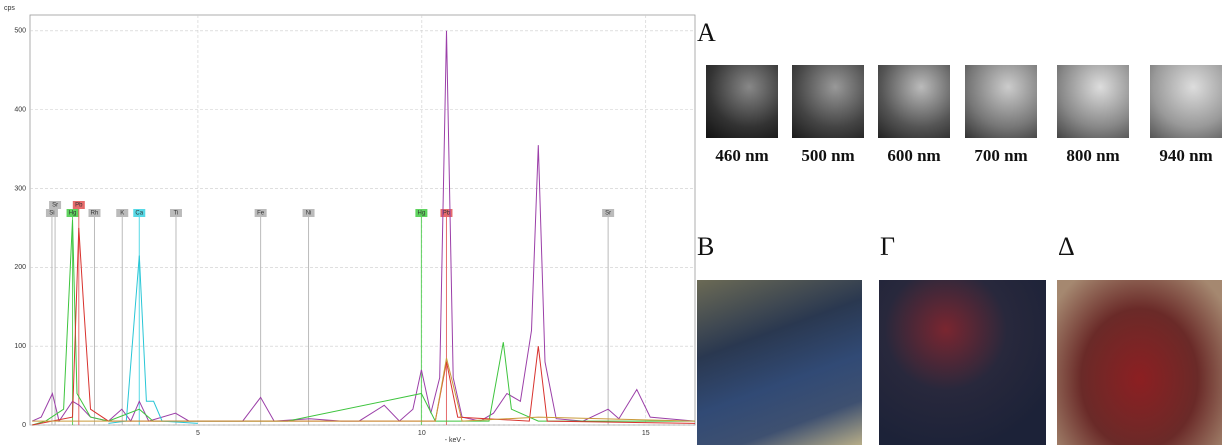 The image size is (1222, 445). Describe the element at coordinates (742, 155) in the screenshot. I see `wavelength-caption: 460 nm` at that location.